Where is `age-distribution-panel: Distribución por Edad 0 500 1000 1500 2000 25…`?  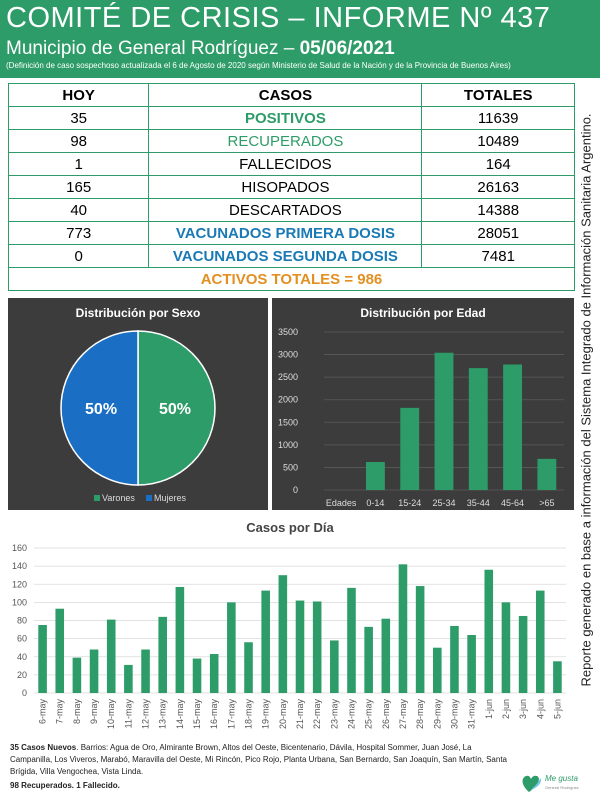
age-distribution-panel: Distribución por Edad 0 500 1000 1500 2000 25… is located at coordinates (423, 404).